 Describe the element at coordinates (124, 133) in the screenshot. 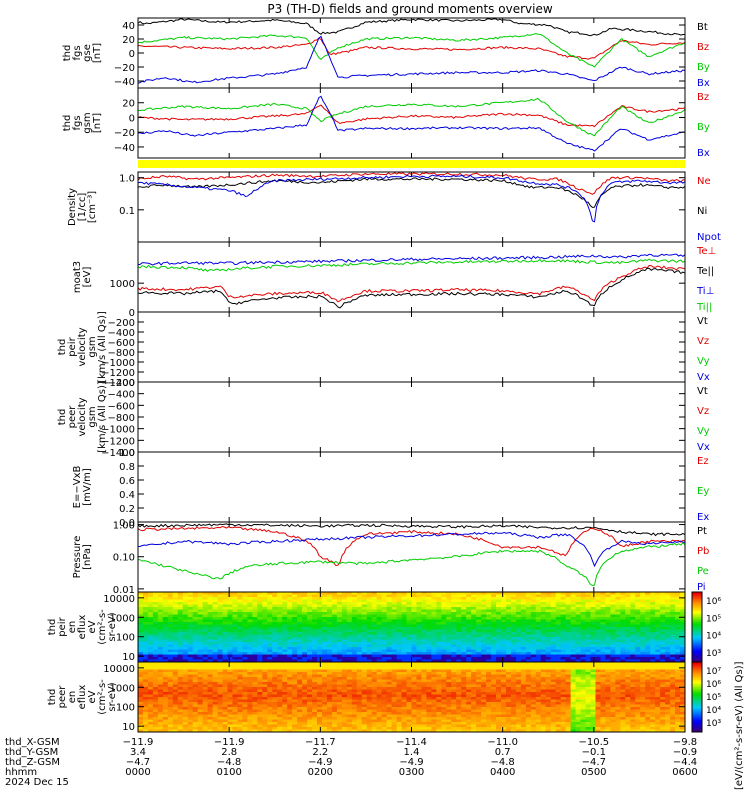

I see `y-tick-label: −20` at that location.